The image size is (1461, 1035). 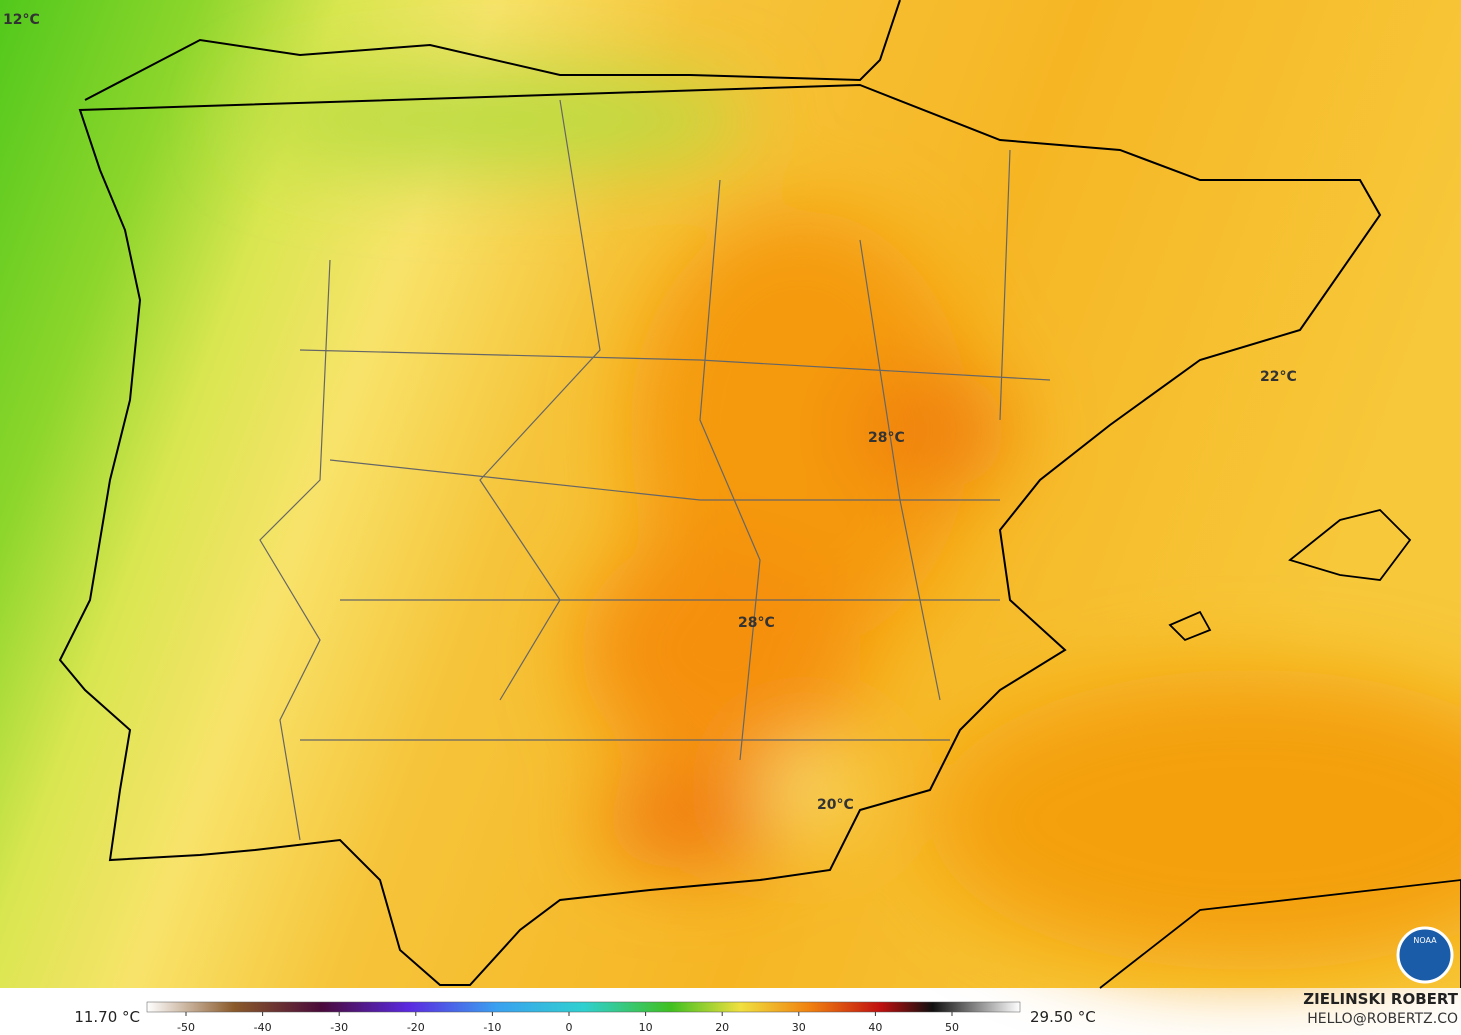 What do you see at coordinates (952, 1027) in the screenshot?
I see `colorbar-tick-label: 50` at bounding box center [952, 1027].